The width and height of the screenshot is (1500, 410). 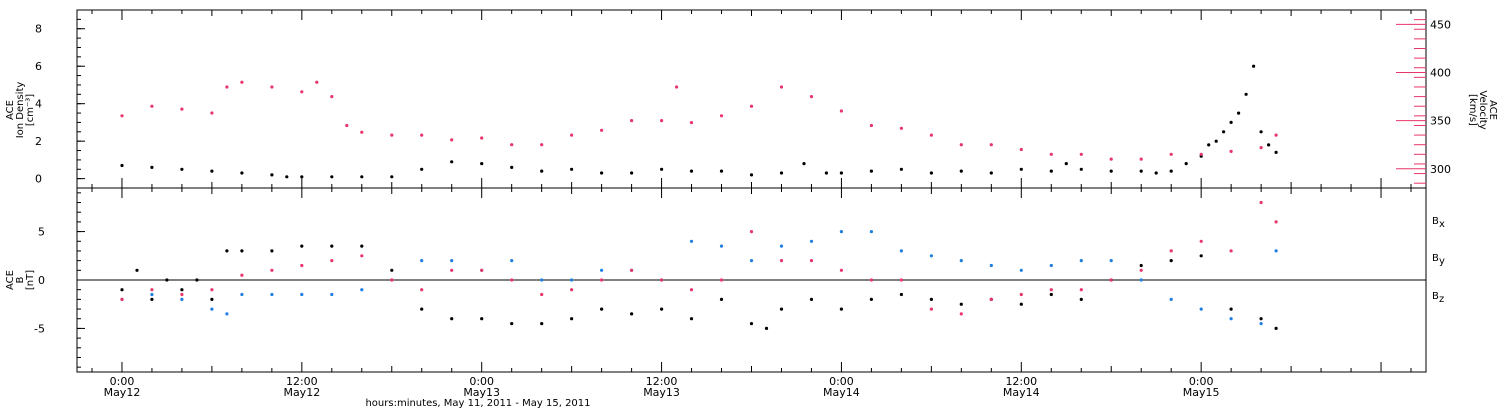 I want to click on x-tick-date-label: May14, so click(x=841, y=392).